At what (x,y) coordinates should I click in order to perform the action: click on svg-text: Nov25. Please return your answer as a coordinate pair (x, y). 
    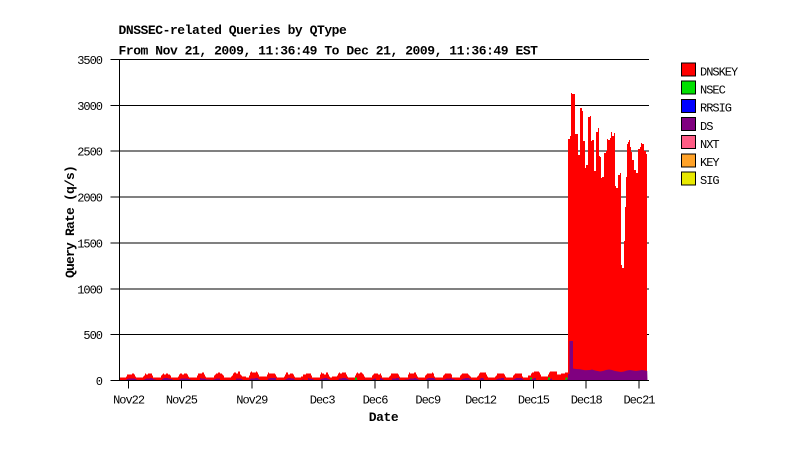
    Looking at the image, I should click on (182, 401).